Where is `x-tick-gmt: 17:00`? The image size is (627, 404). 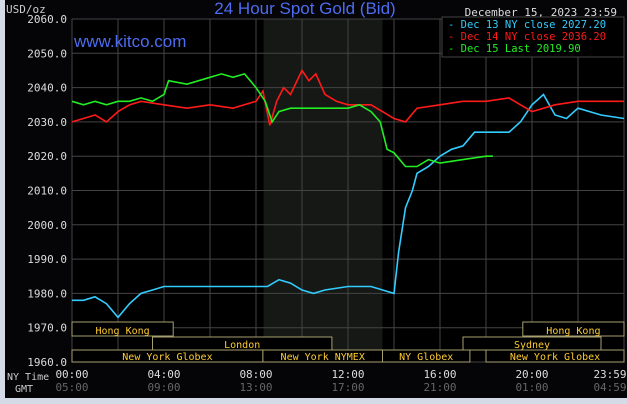 x-tick-gmt: 17:00 is located at coordinates (347, 387).